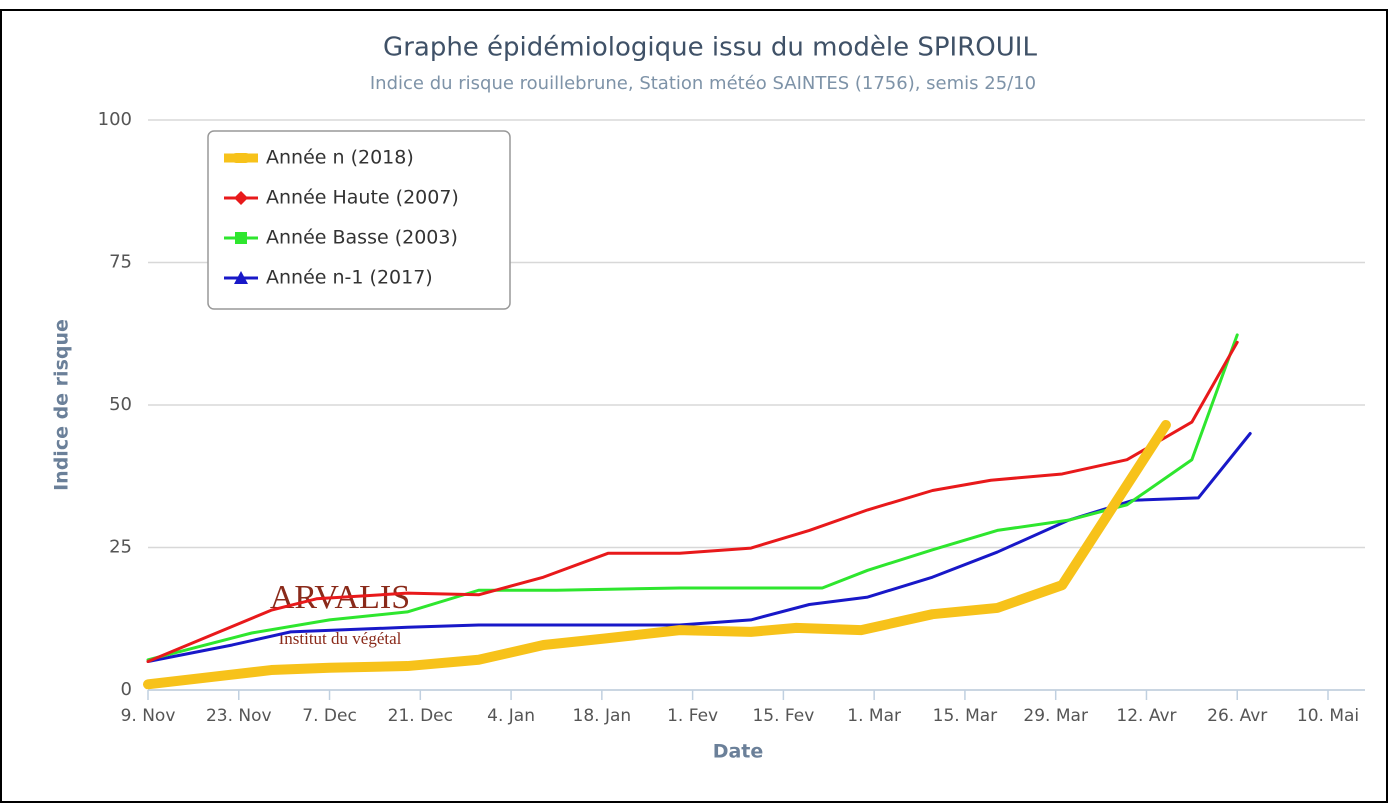  I want to click on y-tick-label: 100, so click(115, 119).